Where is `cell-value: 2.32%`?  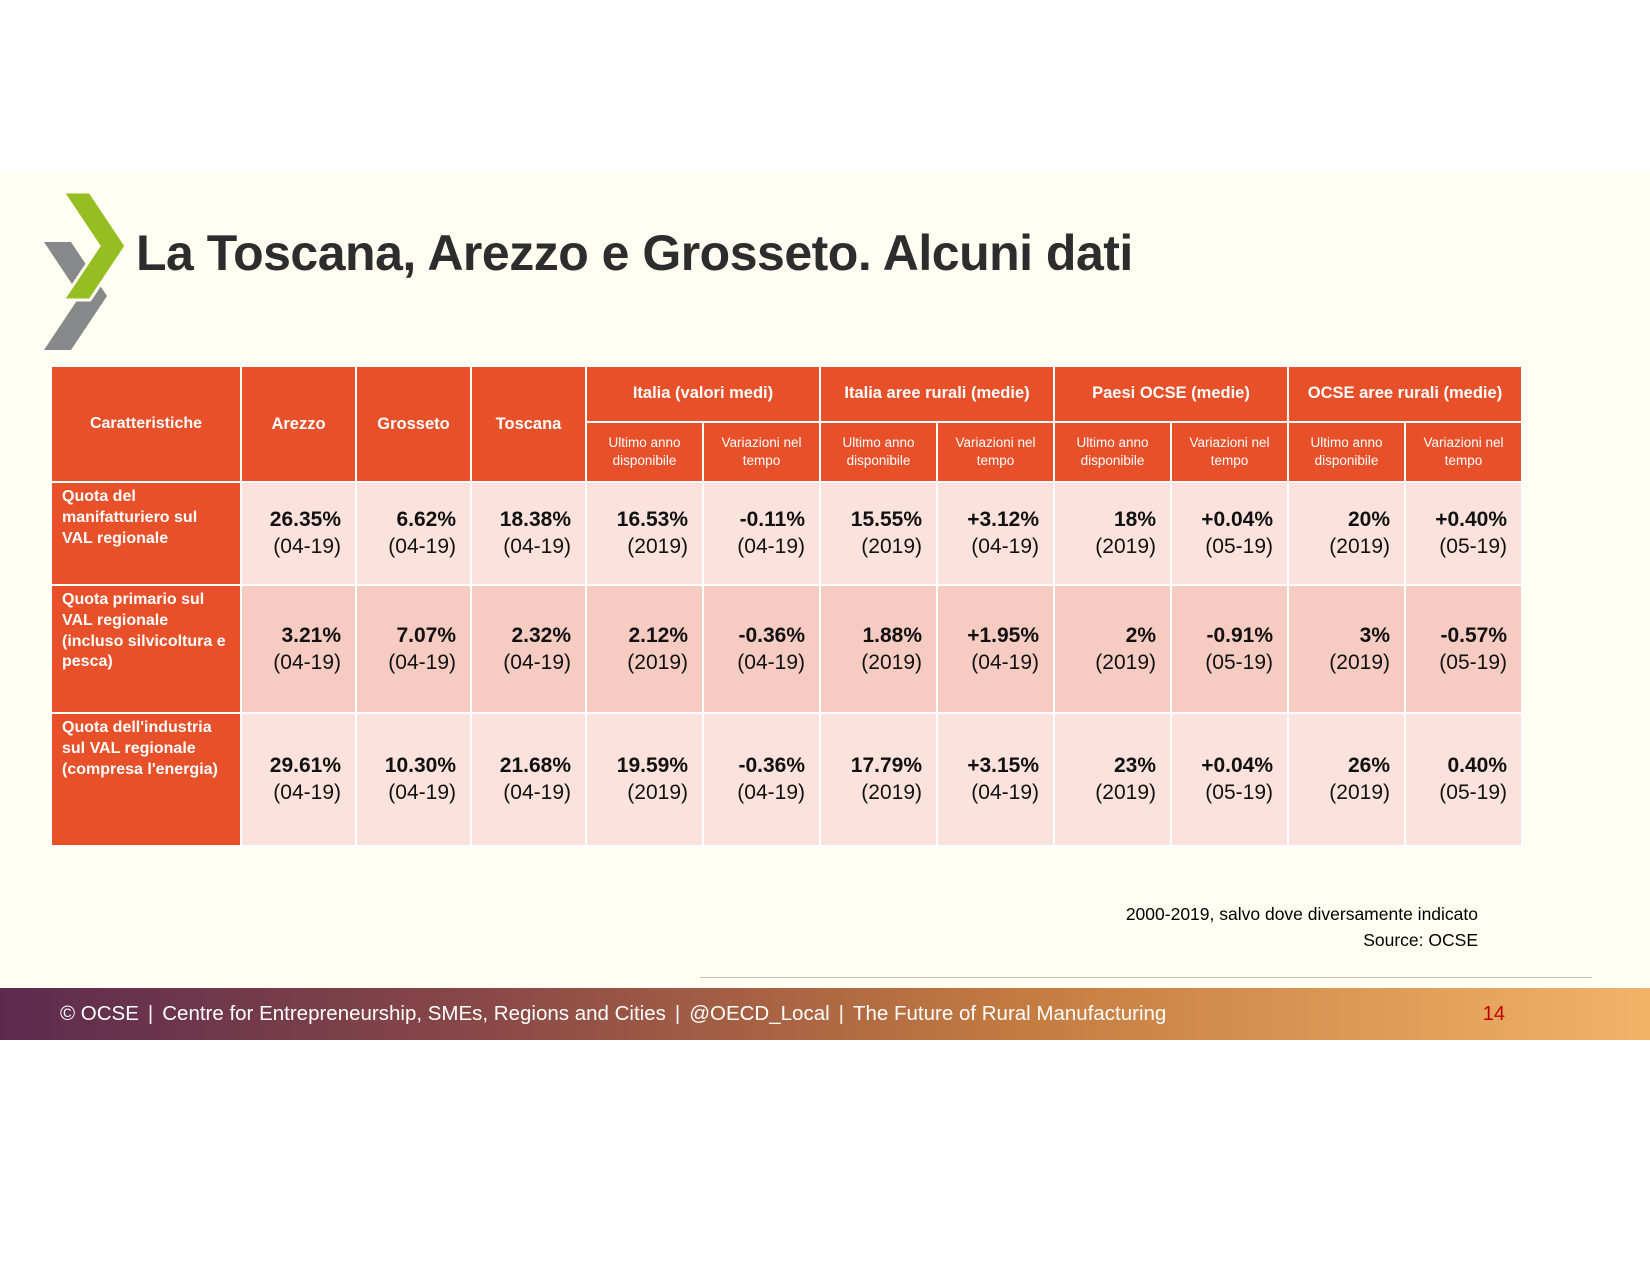
cell-value: 2.32% is located at coordinates (541, 635).